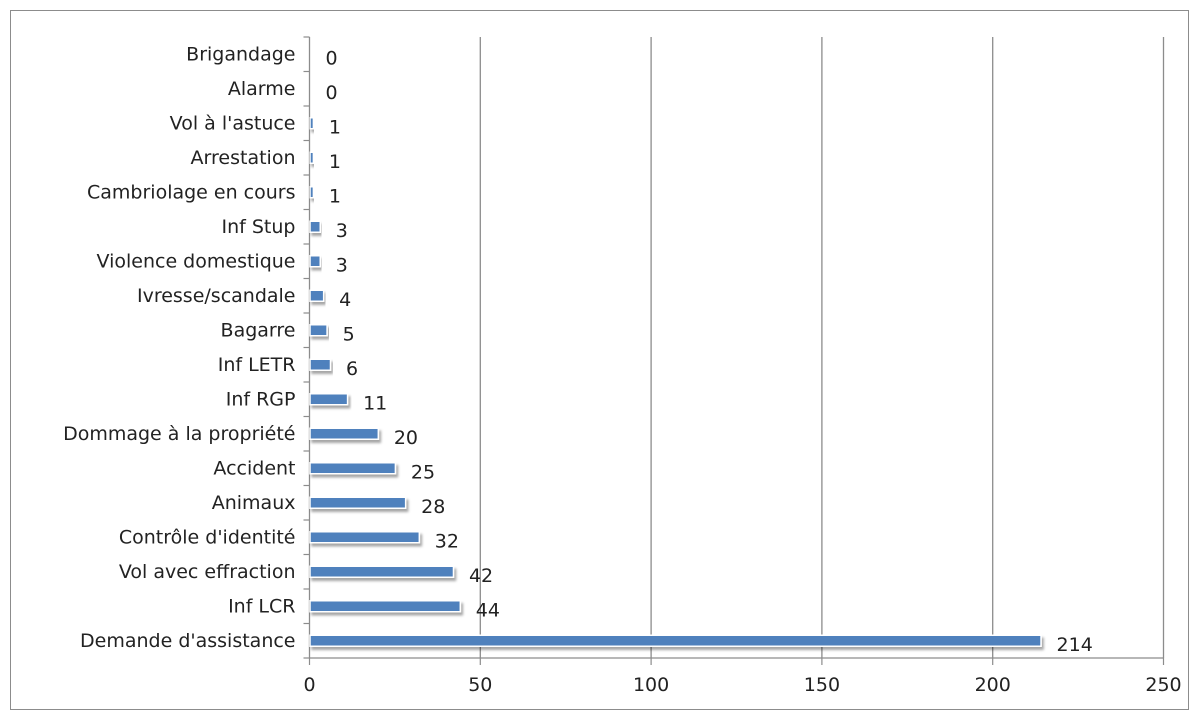  I want to click on value-label: 28, so click(433, 507).